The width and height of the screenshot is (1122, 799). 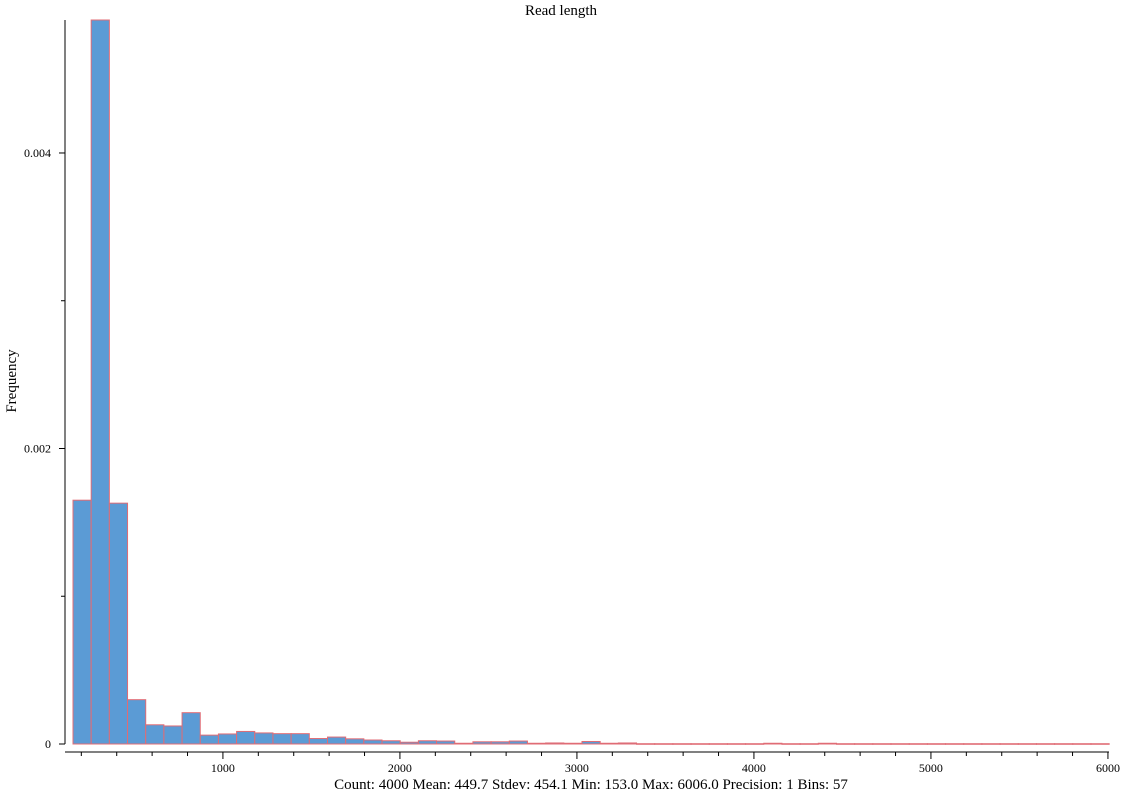 I want to click on y-tick-label: 0.004, so click(x=37, y=153).